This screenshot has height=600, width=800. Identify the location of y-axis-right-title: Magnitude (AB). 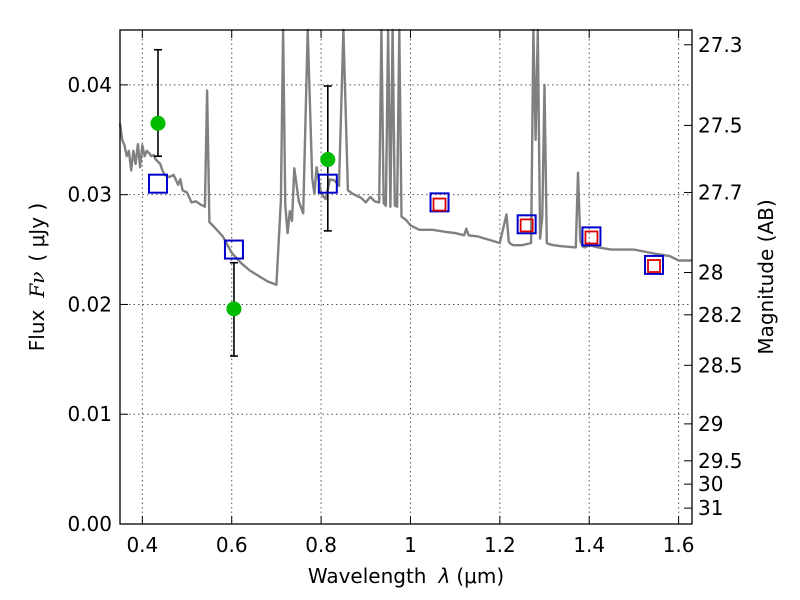
(766, 276).